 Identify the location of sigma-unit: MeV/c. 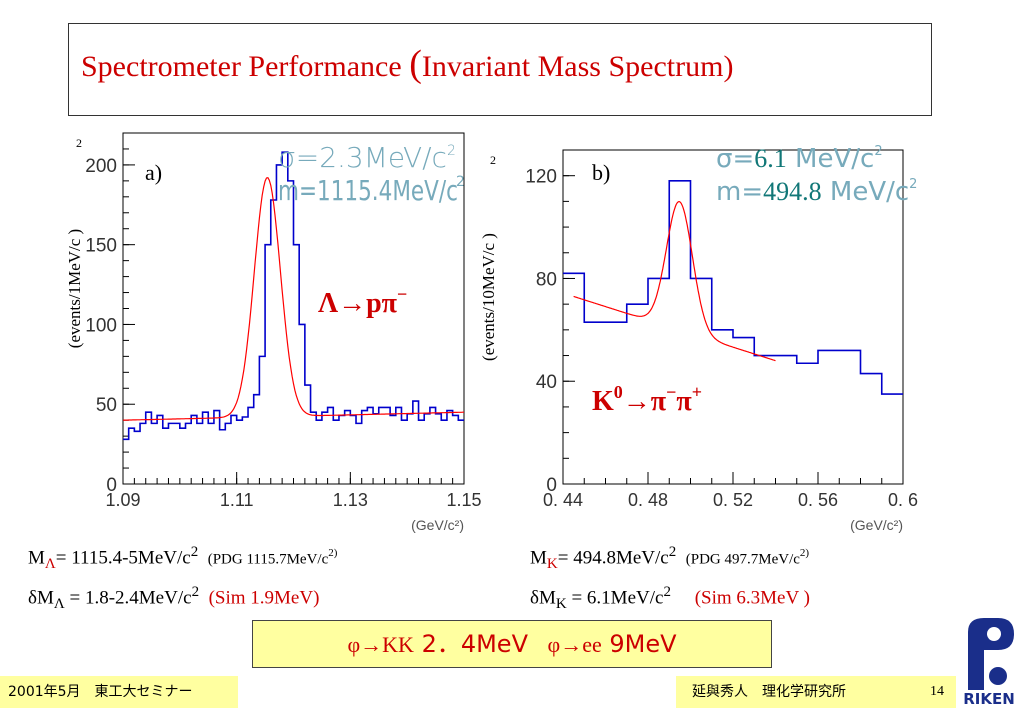
(831, 159).